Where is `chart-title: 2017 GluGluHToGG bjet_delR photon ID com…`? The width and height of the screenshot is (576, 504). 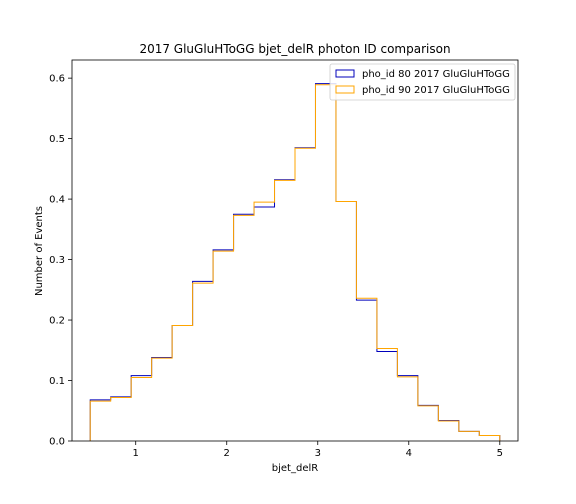
chart-title: 2017 GluGluHToGG bjet_delR photon ID com… is located at coordinates (294, 49).